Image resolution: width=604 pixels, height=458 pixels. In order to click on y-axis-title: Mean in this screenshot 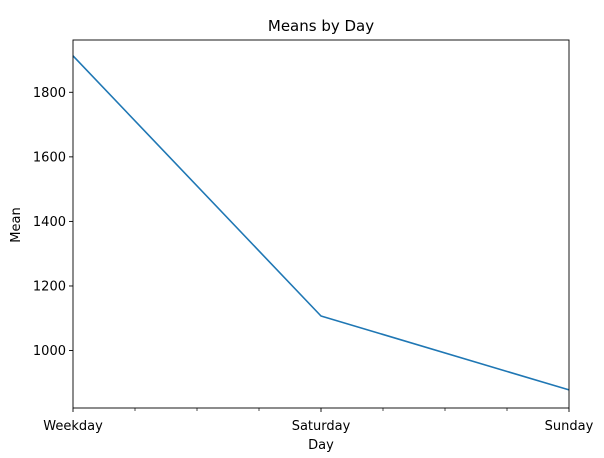, I will do `click(16, 224)`.